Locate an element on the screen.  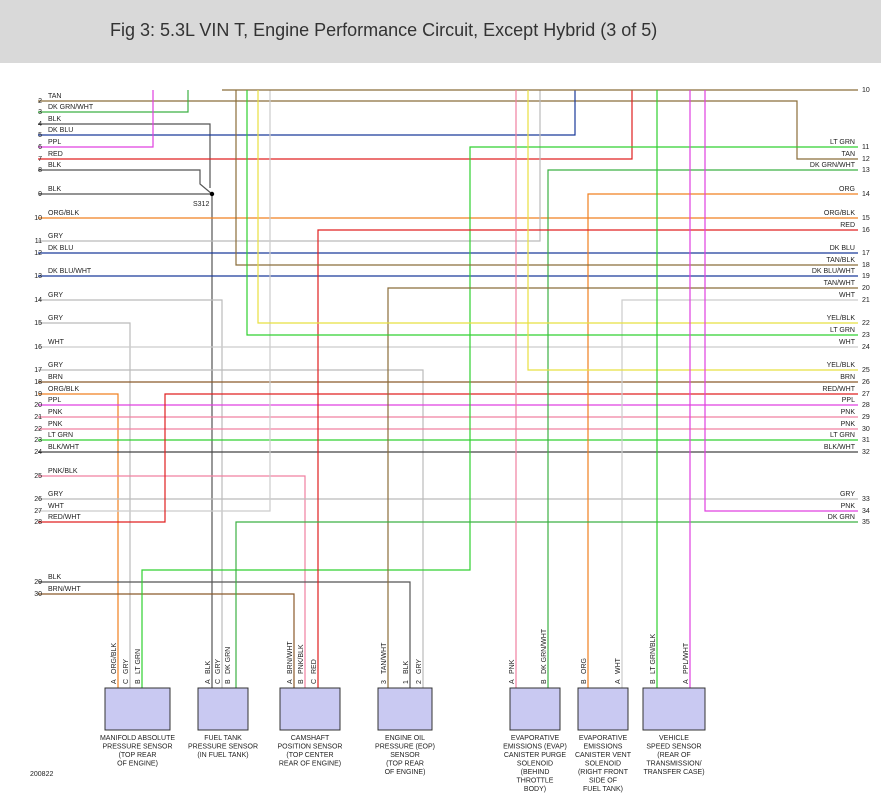
right-pin: 28 is located at coordinates (866, 405).